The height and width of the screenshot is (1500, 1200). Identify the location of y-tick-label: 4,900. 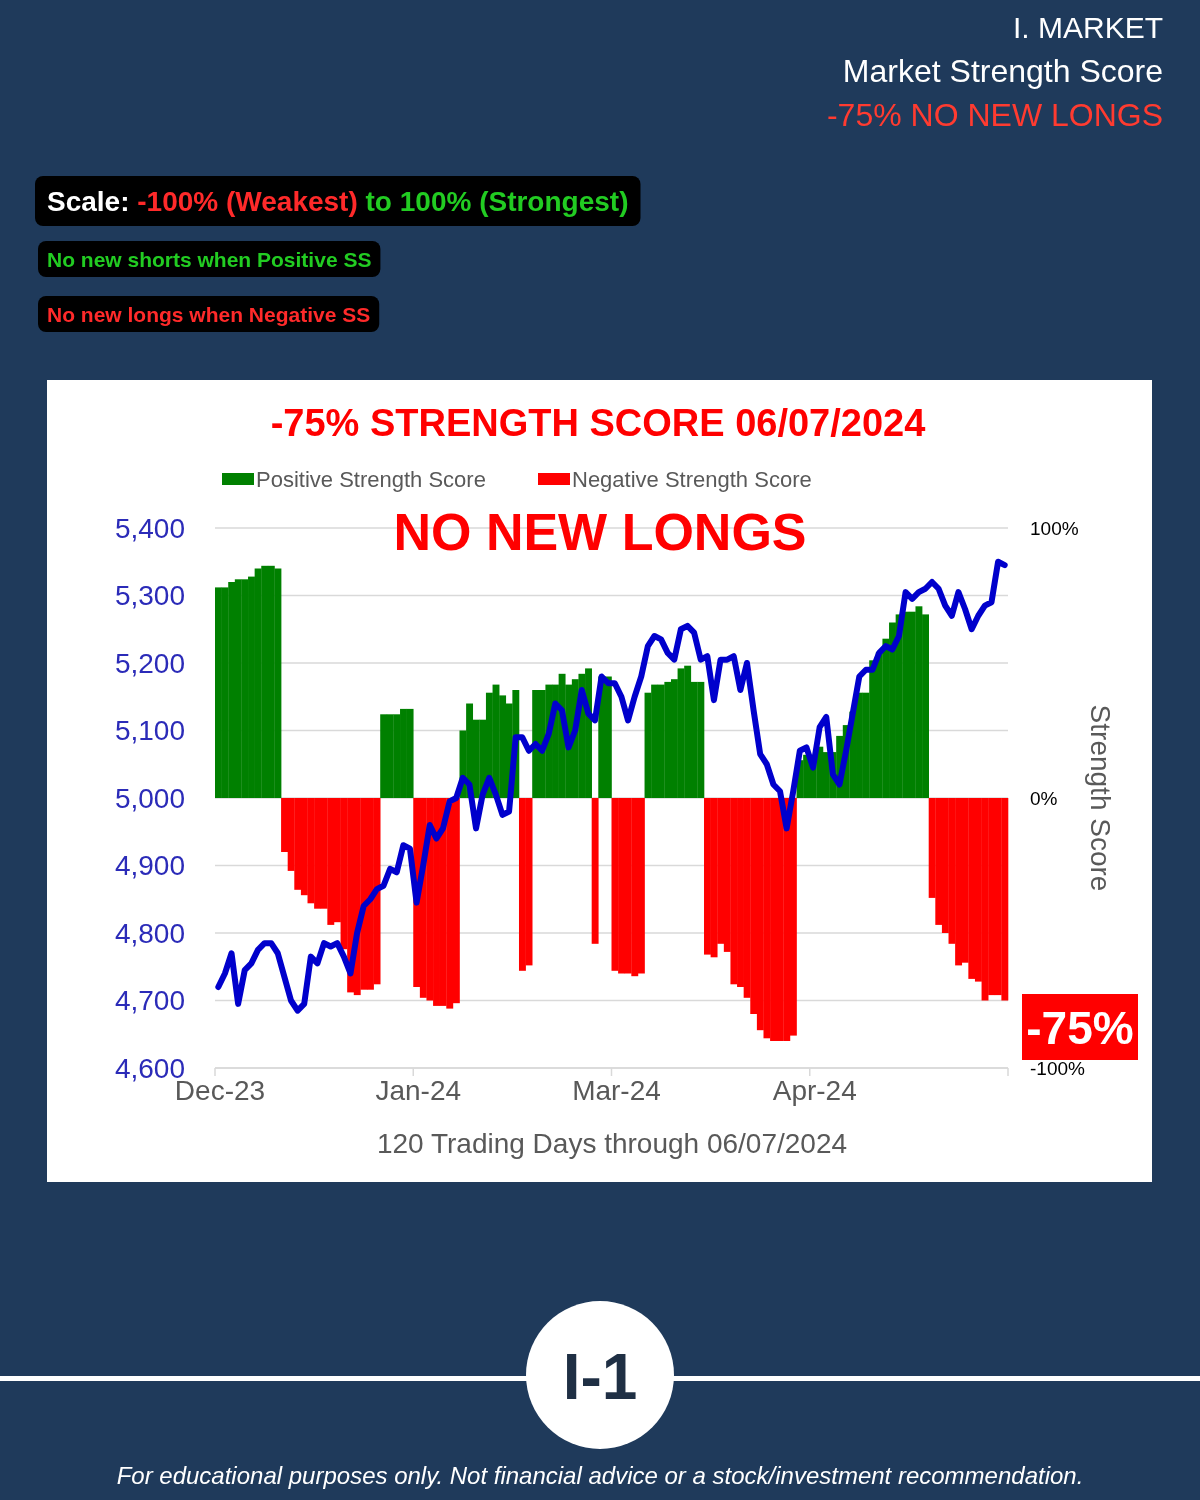
(149, 865).